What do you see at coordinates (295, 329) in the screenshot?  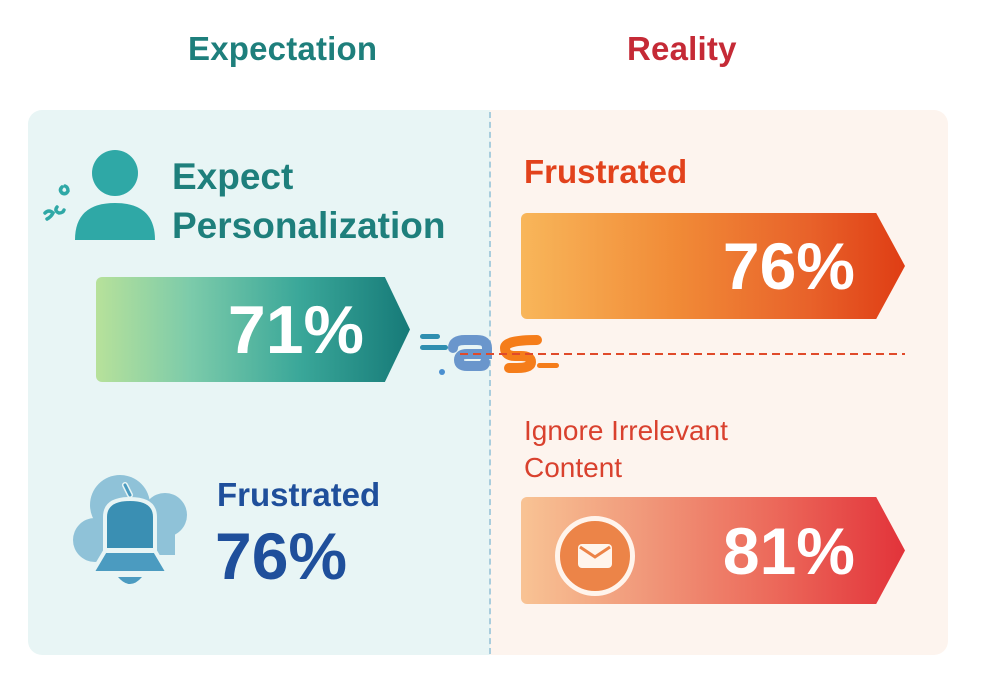 I see `expect-personalization-value: 71%` at bounding box center [295, 329].